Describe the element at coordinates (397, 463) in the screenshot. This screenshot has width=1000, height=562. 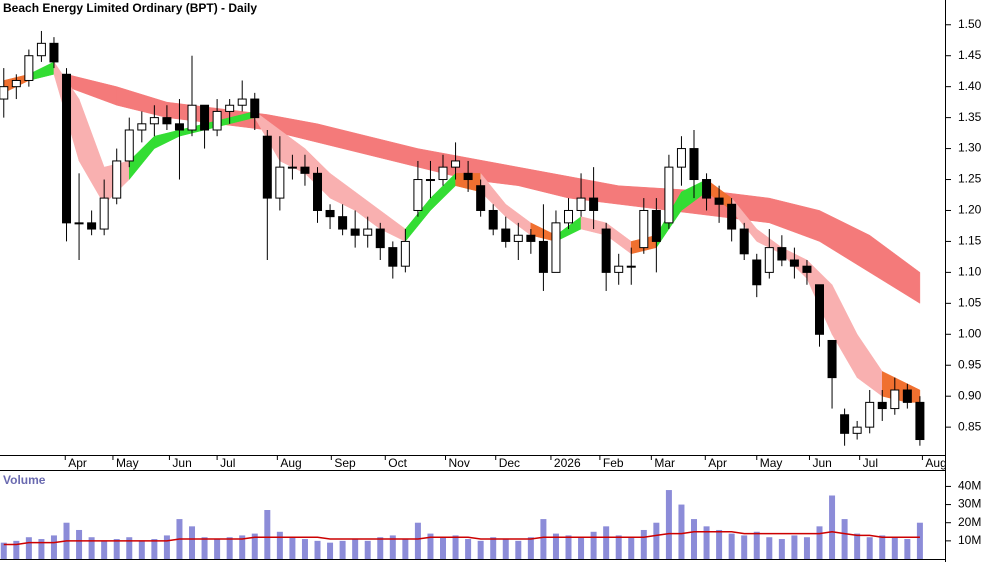
I see `x-tick-label: Oct` at that location.